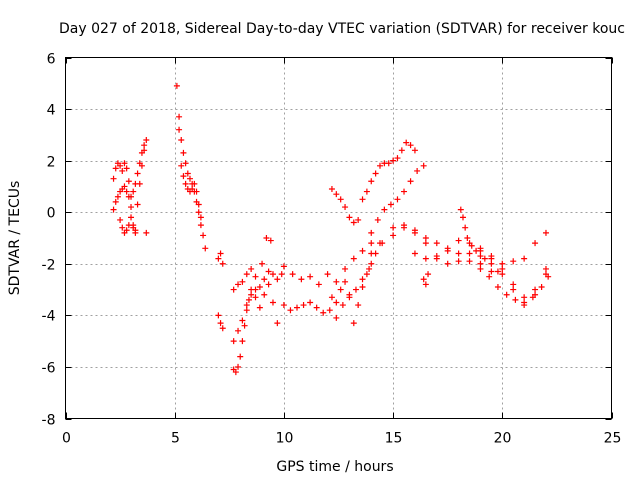 Image resolution: width=640 pixels, height=480 pixels. What do you see at coordinates (334, 467) in the screenshot?
I see `x-axis-label: GPS time / hours` at bounding box center [334, 467].